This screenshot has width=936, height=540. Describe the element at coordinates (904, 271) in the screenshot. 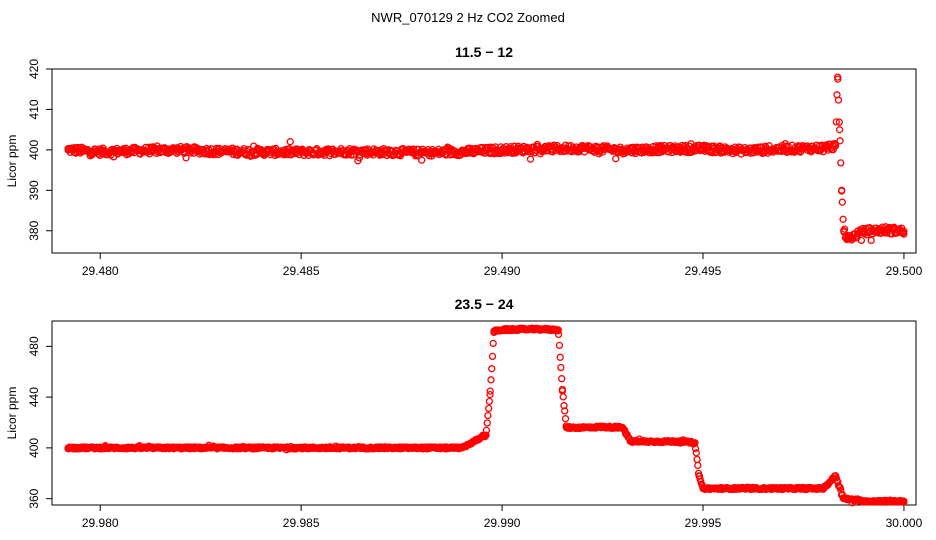

I see `panel-1-x-tick-label: 29.500` at that location.